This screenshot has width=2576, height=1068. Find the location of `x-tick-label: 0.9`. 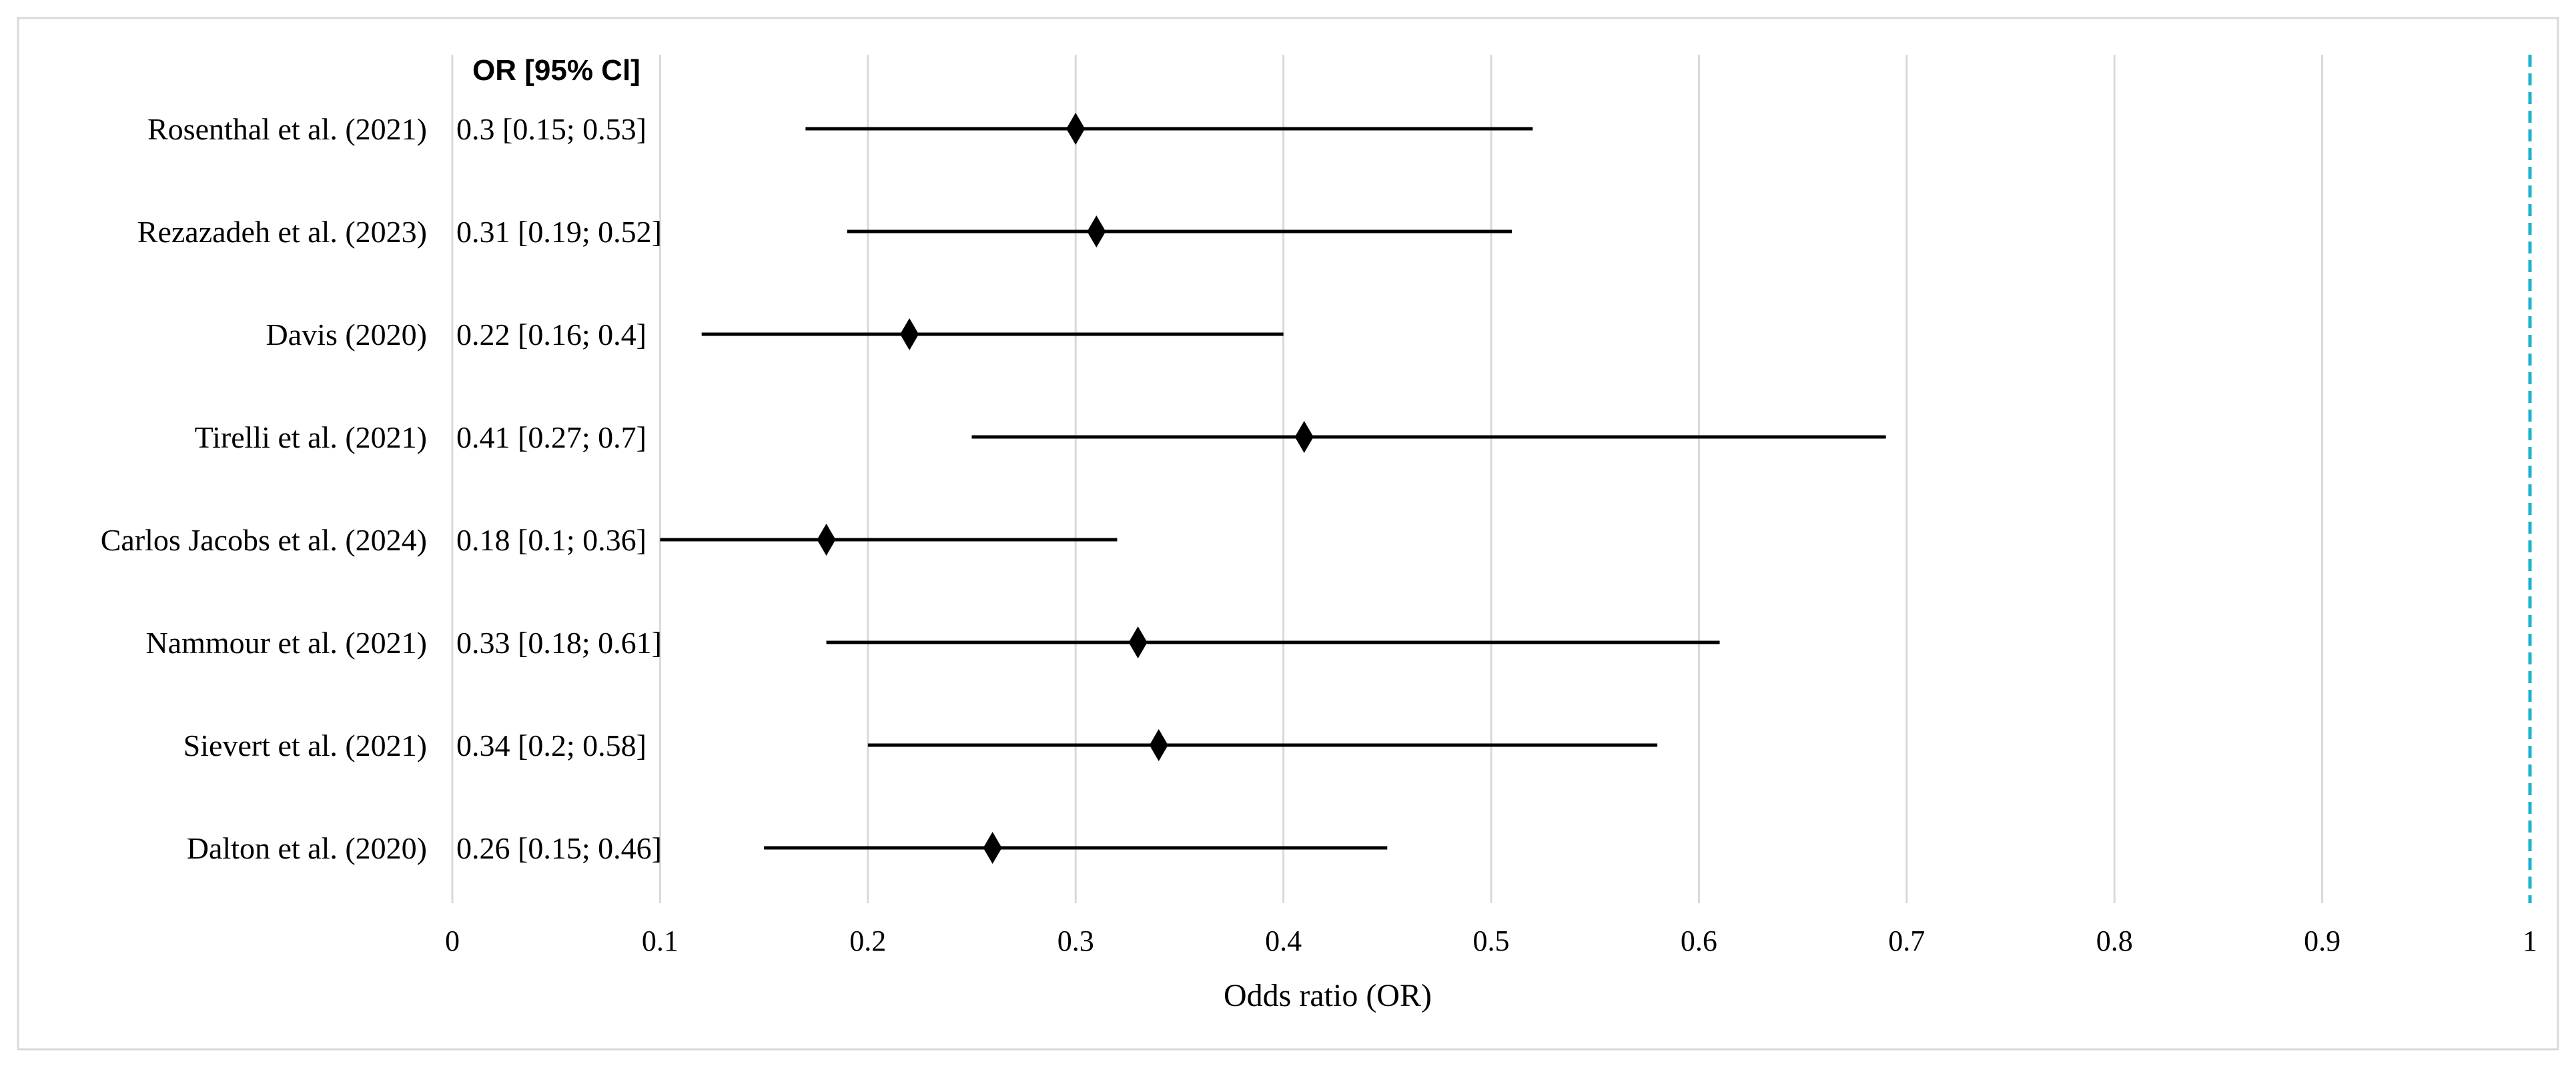

x-tick-label: 0.9 is located at coordinates (2322, 941).